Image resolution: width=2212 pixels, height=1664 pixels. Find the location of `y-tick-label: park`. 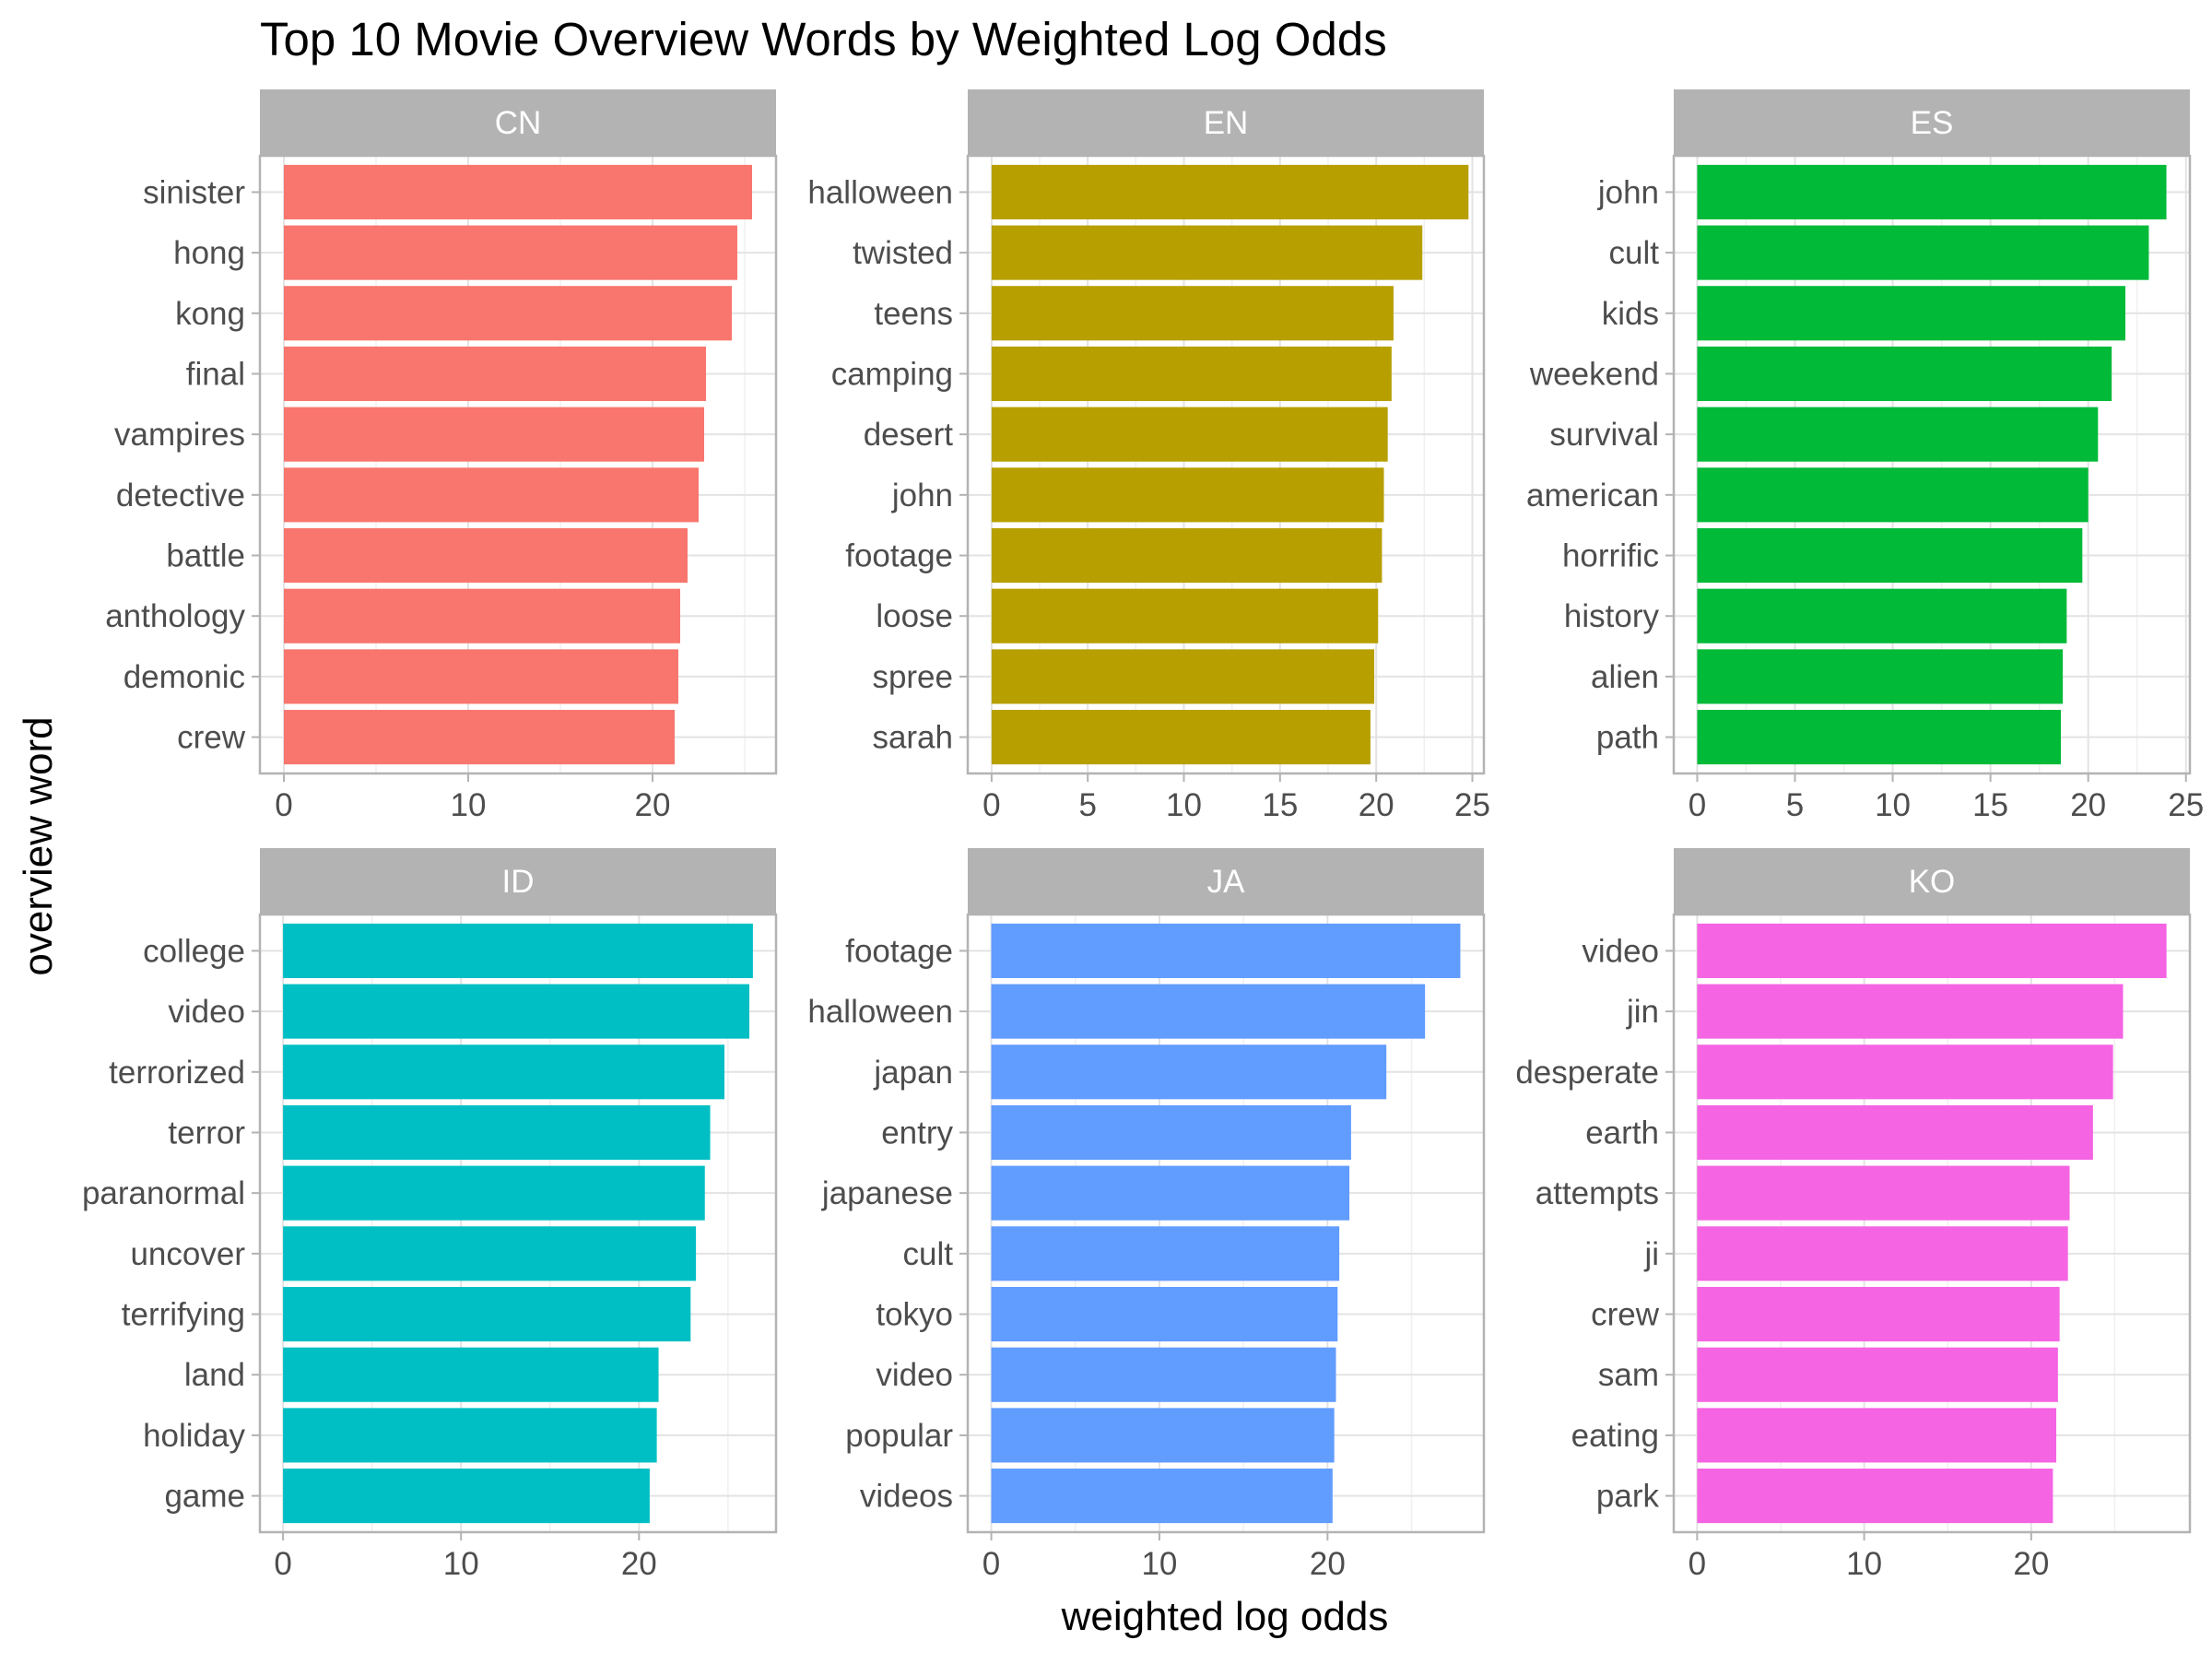

y-tick-label: park is located at coordinates (1628, 1497).